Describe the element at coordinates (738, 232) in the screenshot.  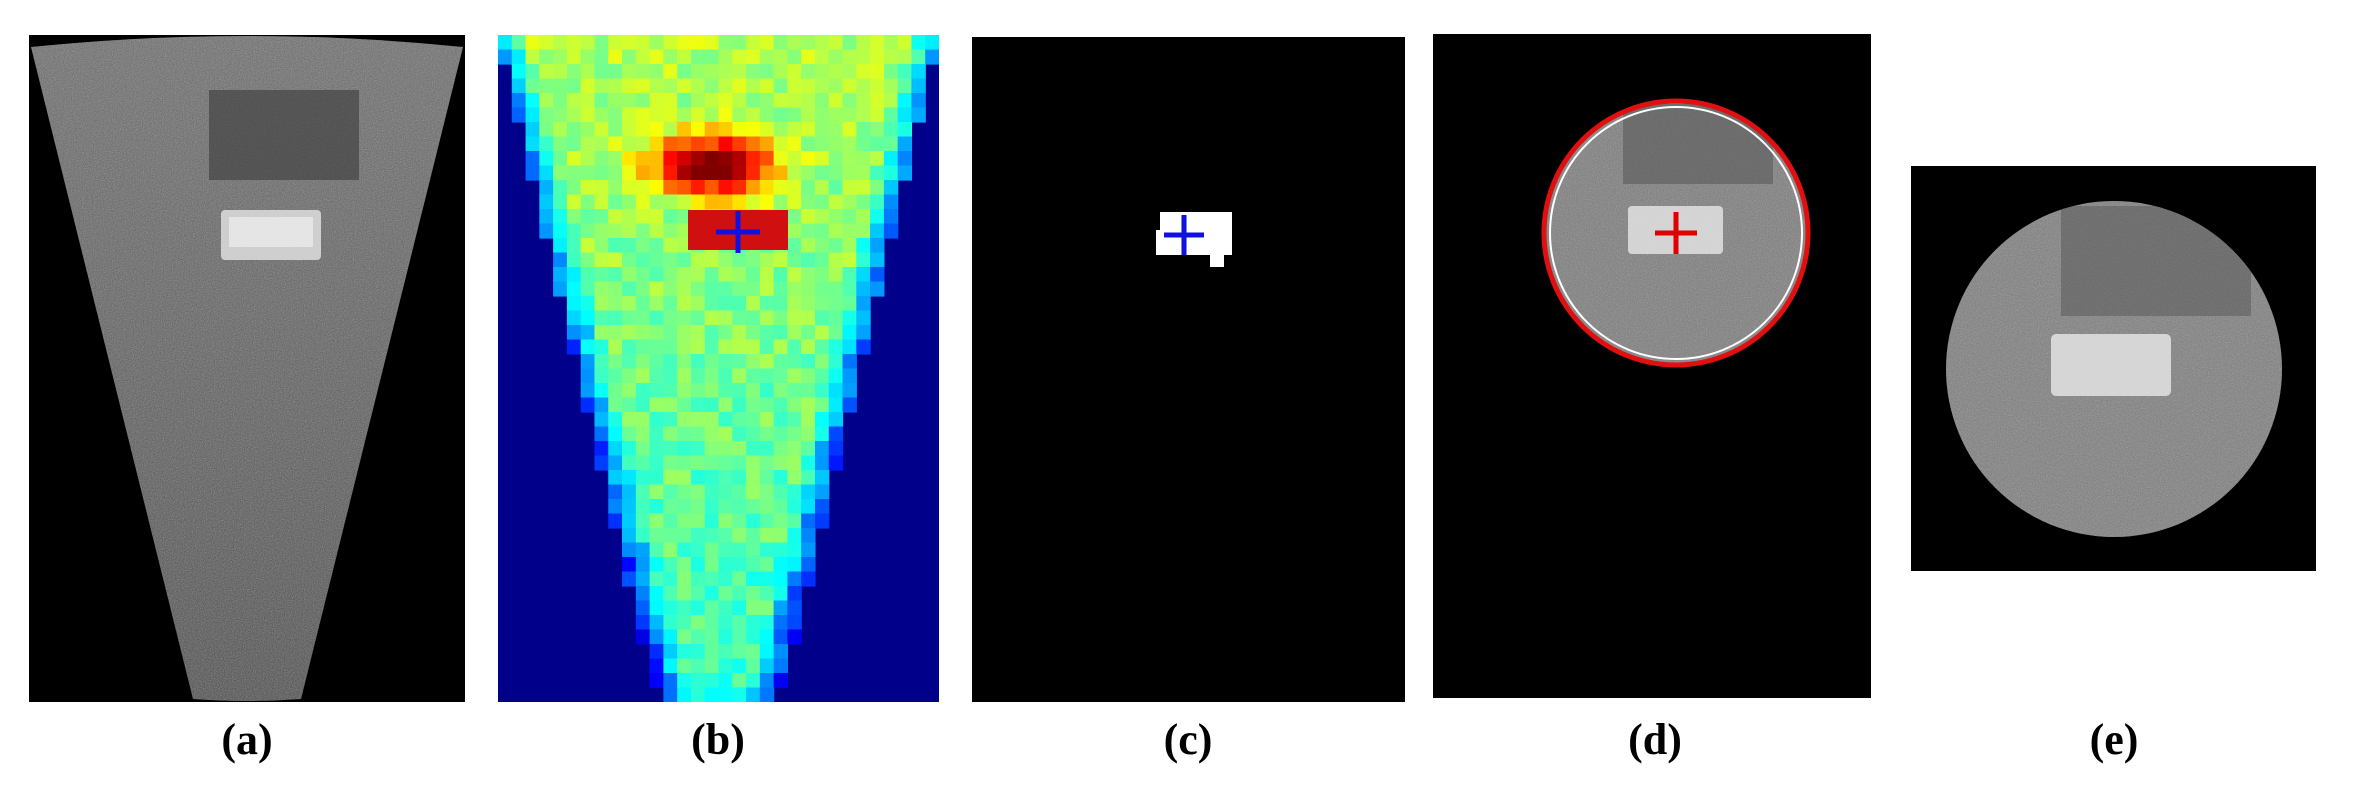
I see `centroid-cross-blue` at that location.